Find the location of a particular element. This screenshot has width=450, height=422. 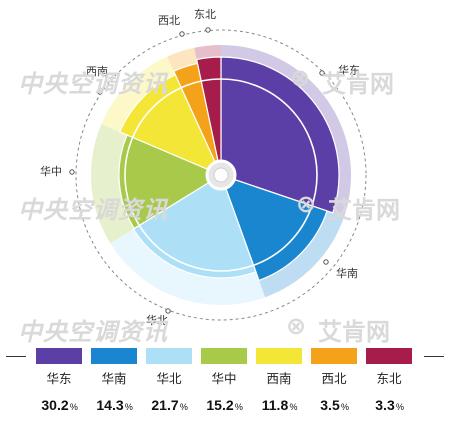

legend-value-7: 3.3 is located at coordinates (385, 405).